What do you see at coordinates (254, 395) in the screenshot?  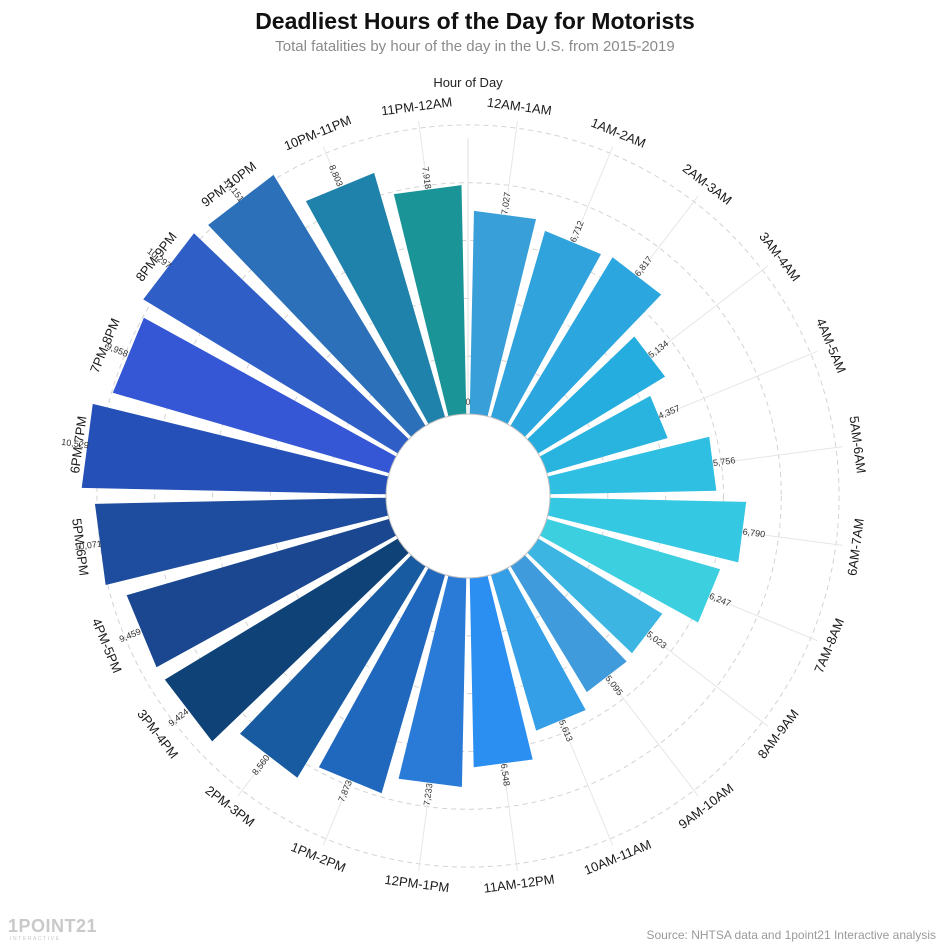 I see `bar-7PM-8PM` at bounding box center [254, 395].